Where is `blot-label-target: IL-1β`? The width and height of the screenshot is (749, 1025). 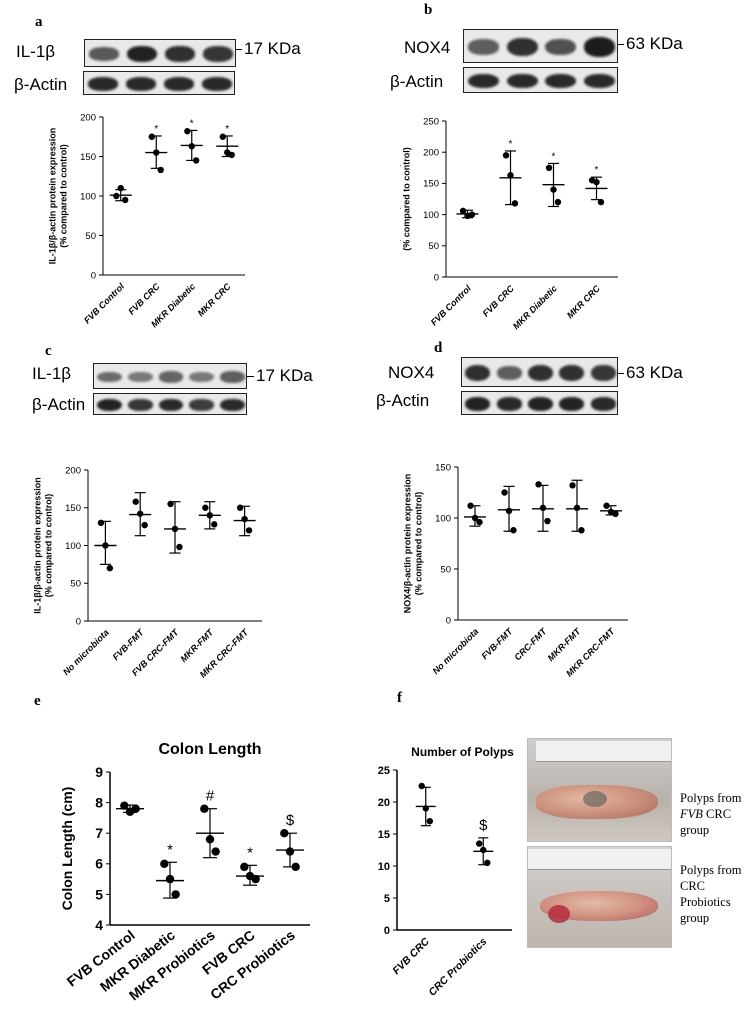
blot-label-target: IL-1β is located at coordinates (52, 373).